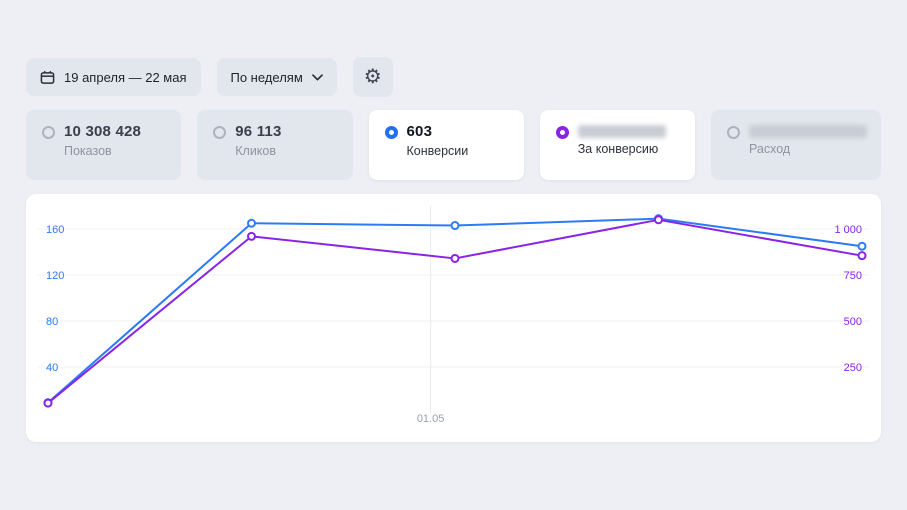 This screenshot has width=907, height=510. What do you see at coordinates (770, 149) in the screenshot?
I see `metric-label: Расход` at bounding box center [770, 149].